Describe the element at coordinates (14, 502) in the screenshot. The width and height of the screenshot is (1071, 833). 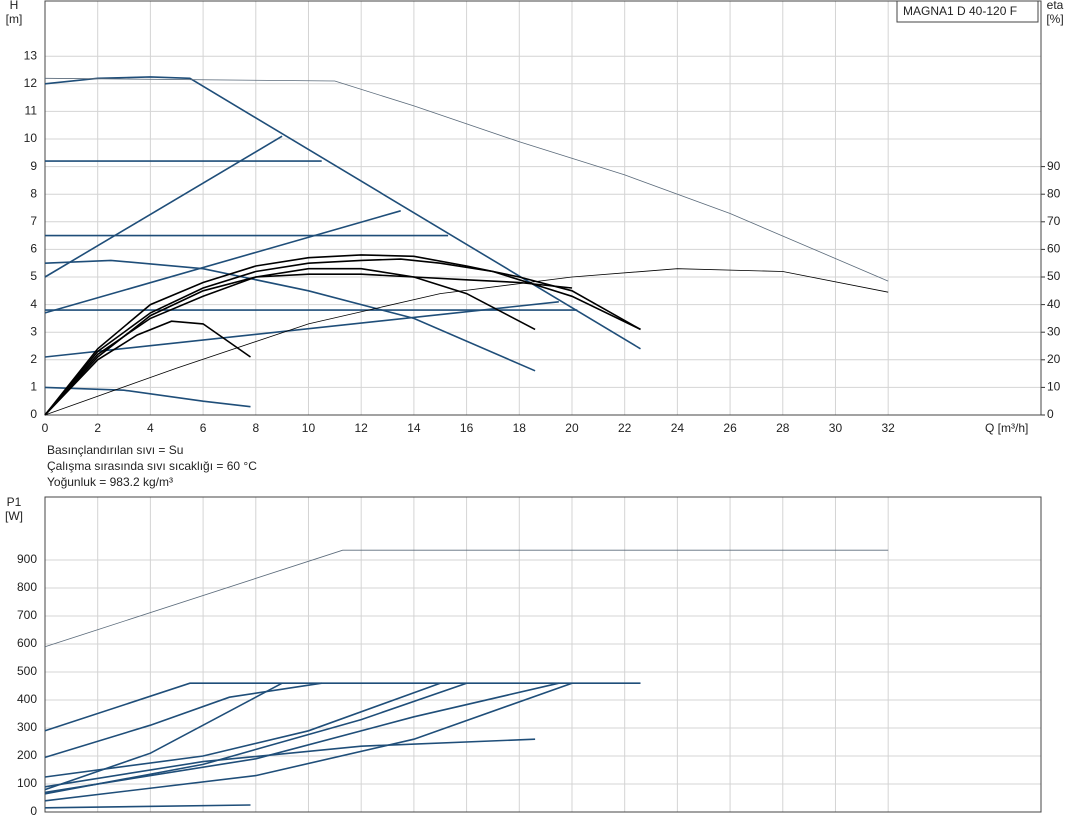
I see `y-axis-label: P1` at that location.